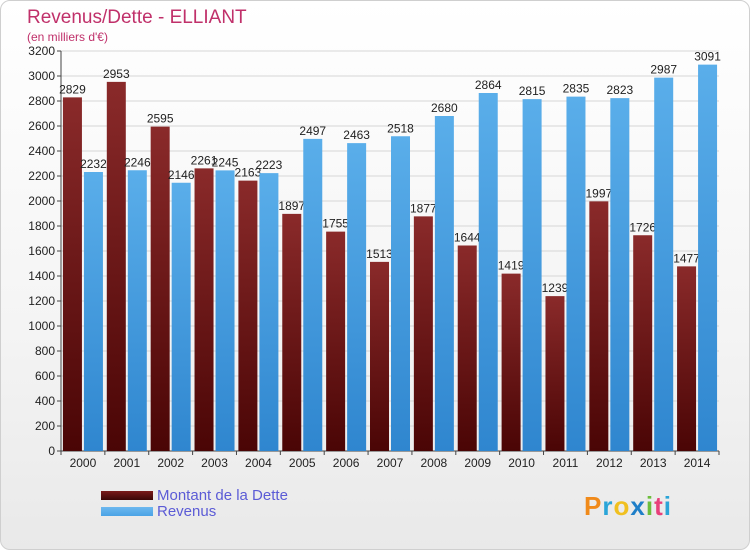 The image size is (750, 550). I want to click on x-tick-label: 2010, so click(521, 463).